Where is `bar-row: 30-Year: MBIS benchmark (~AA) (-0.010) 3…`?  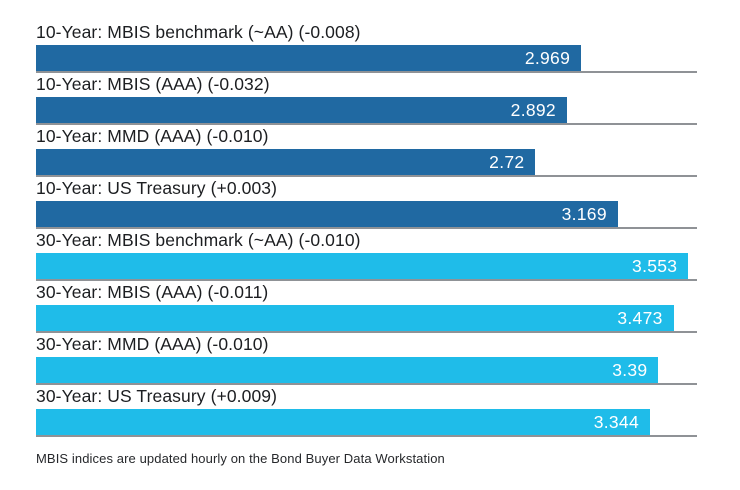 bar-row: 30-Year: MBIS benchmark (~AA) (-0.010) 3… is located at coordinates (366, 255).